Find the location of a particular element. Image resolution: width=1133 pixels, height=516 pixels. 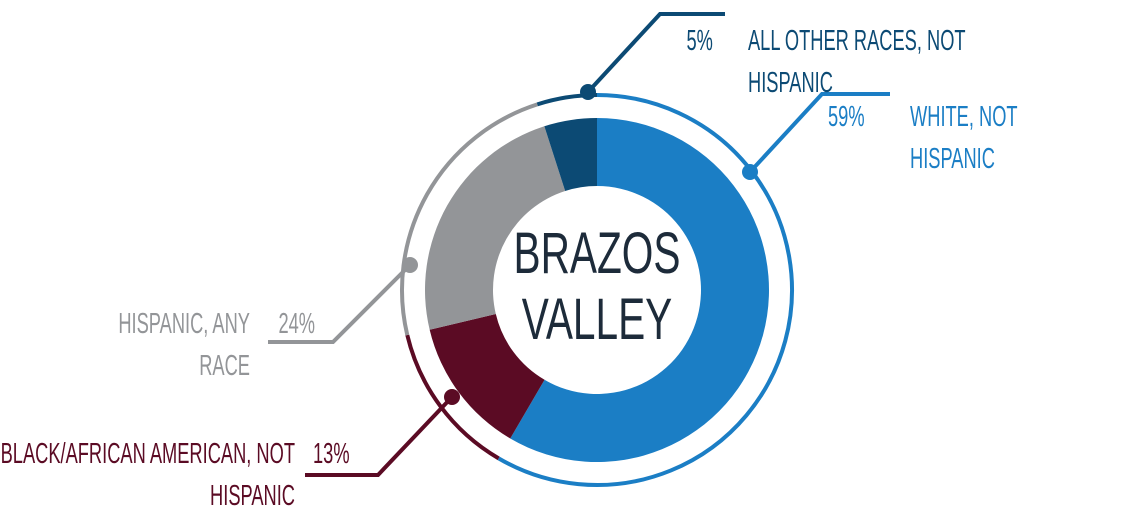

center-label: VALLEY is located at coordinates (597, 319).